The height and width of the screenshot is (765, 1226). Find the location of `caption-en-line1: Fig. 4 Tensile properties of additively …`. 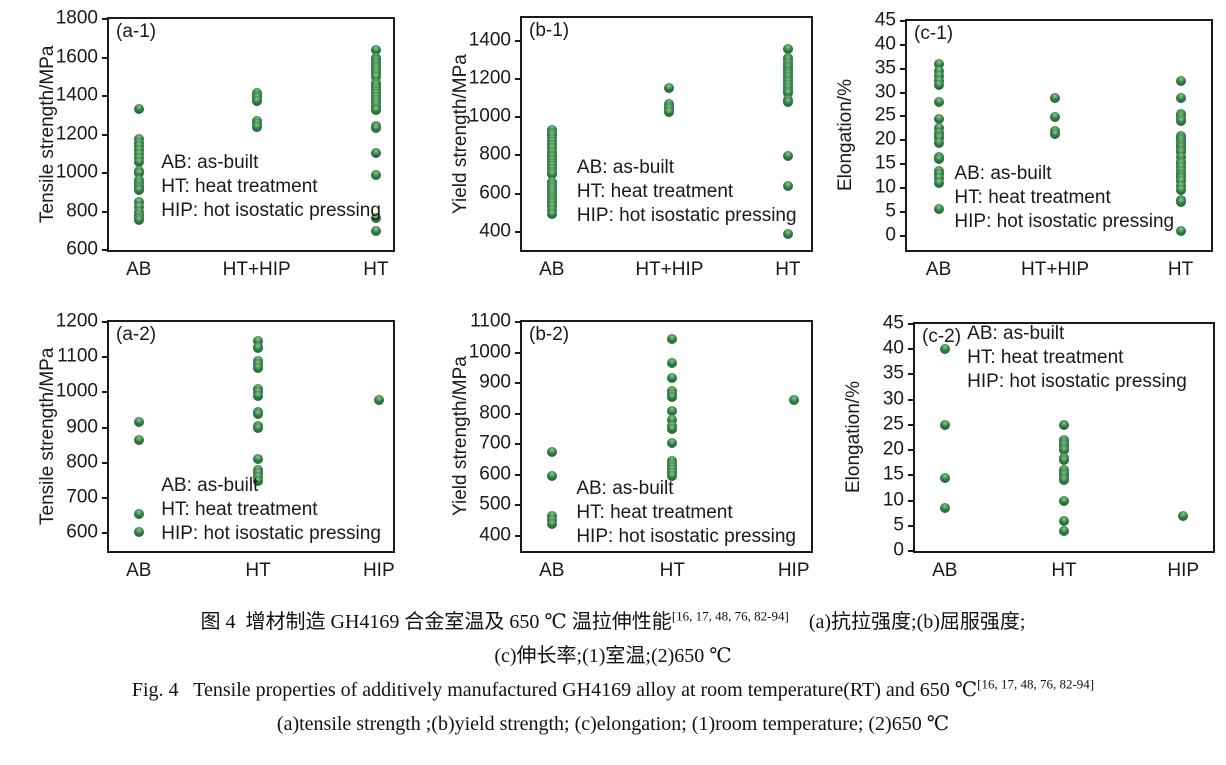

caption-en-line1: Fig. 4 Tensile properties of additively … is located at coordinates (613, 690).